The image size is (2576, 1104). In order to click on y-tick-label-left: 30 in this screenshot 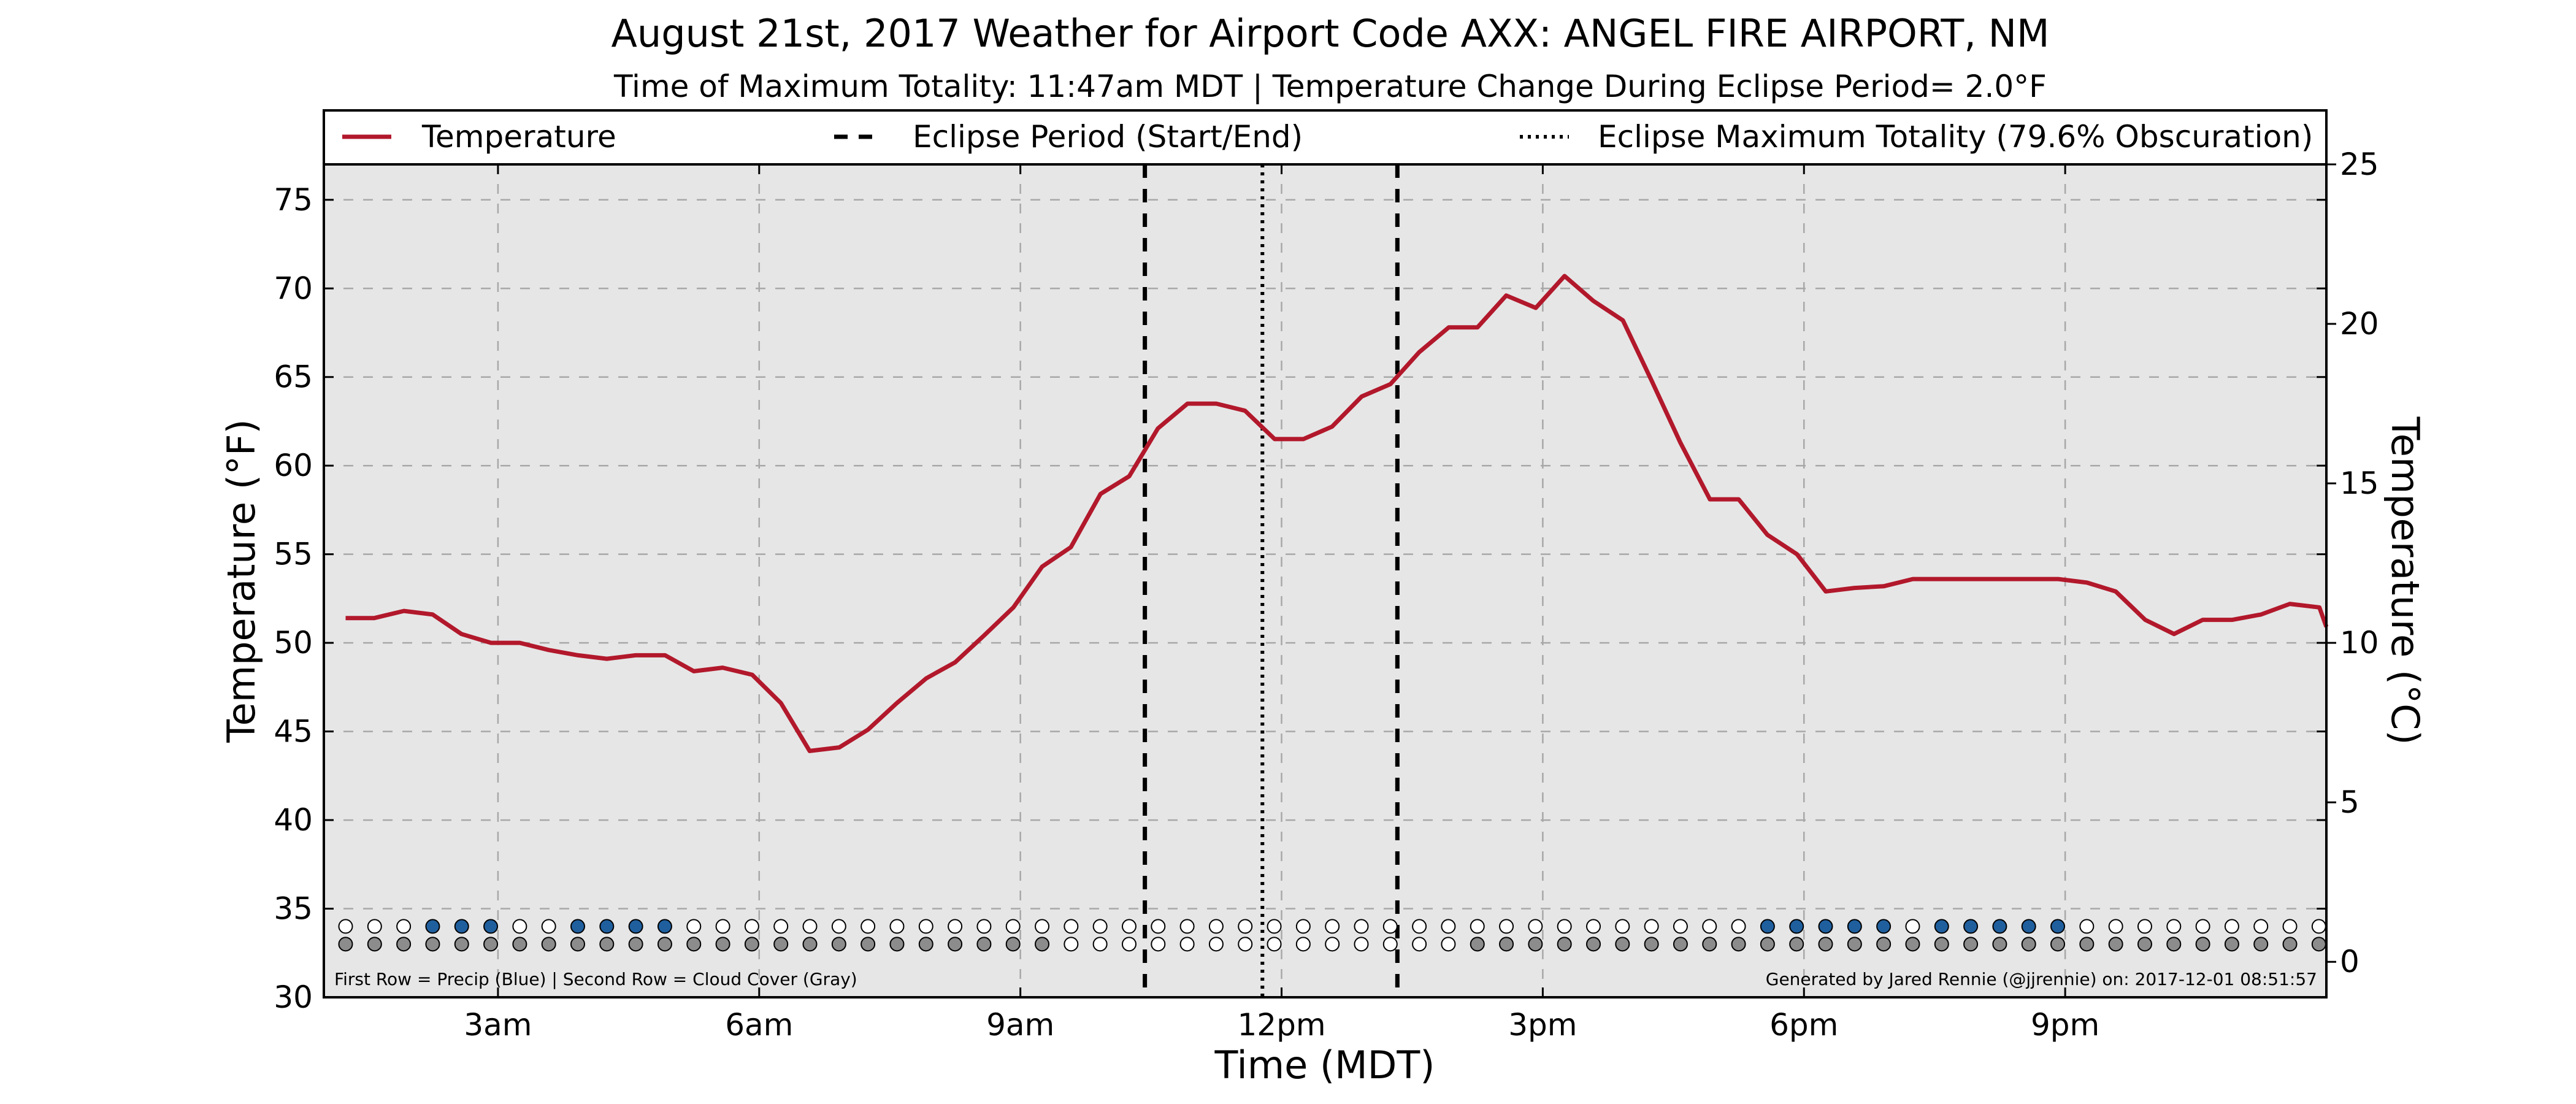, I will do `click(293, 997)`.